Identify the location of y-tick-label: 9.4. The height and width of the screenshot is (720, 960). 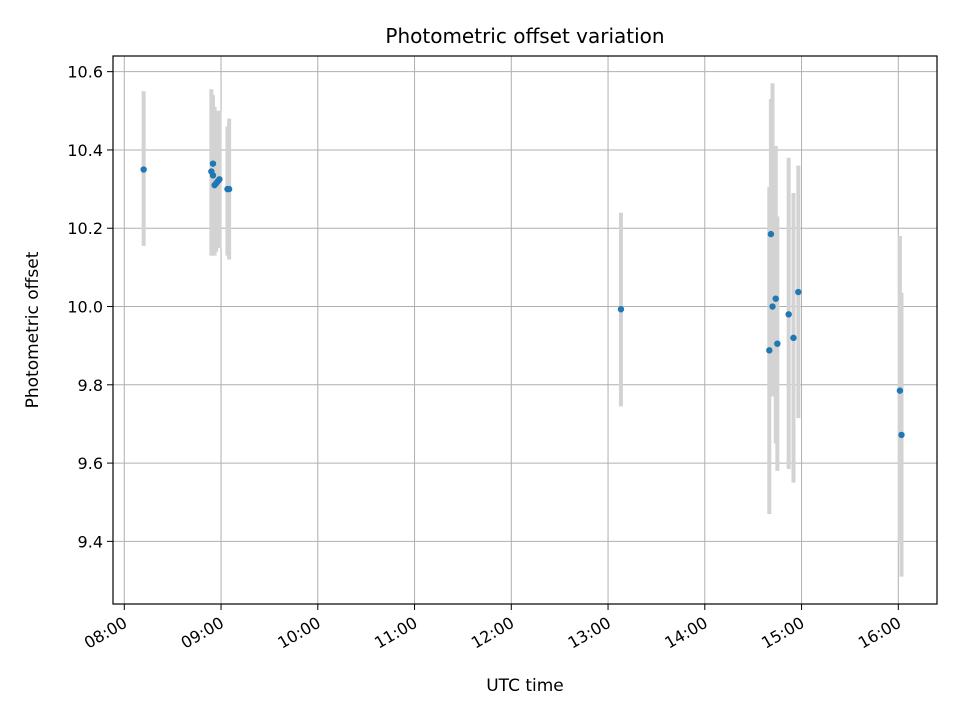
(90, 541).